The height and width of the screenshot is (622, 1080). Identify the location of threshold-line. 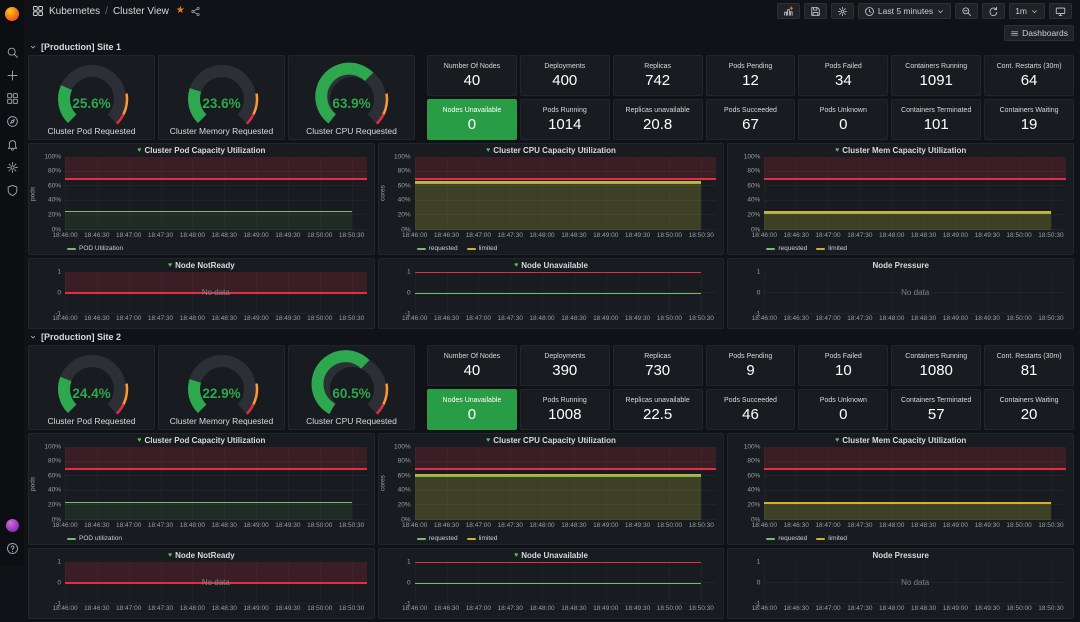
(915, 468).